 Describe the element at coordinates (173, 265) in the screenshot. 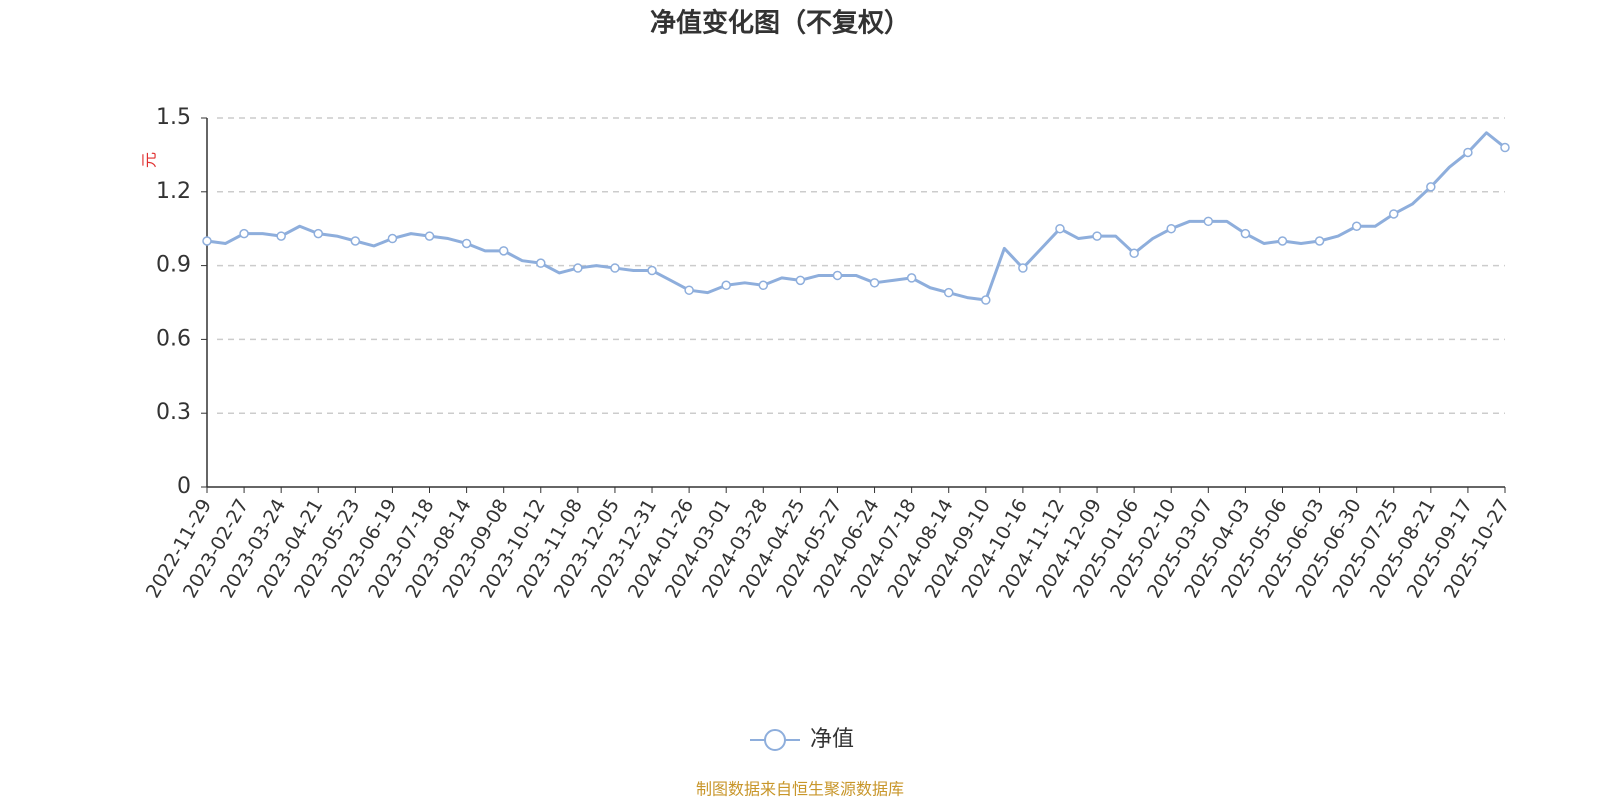

I see `y-tick-label: 0.9` at that location.